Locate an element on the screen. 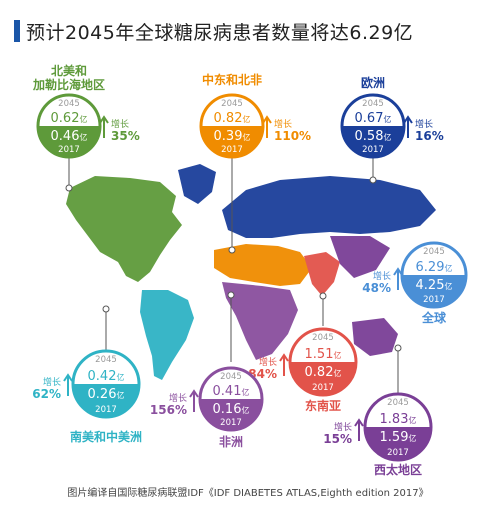 This screenshot has width=496, height=505. region-label-na: 加勒比海地区 is located at coordinates (68, 84).